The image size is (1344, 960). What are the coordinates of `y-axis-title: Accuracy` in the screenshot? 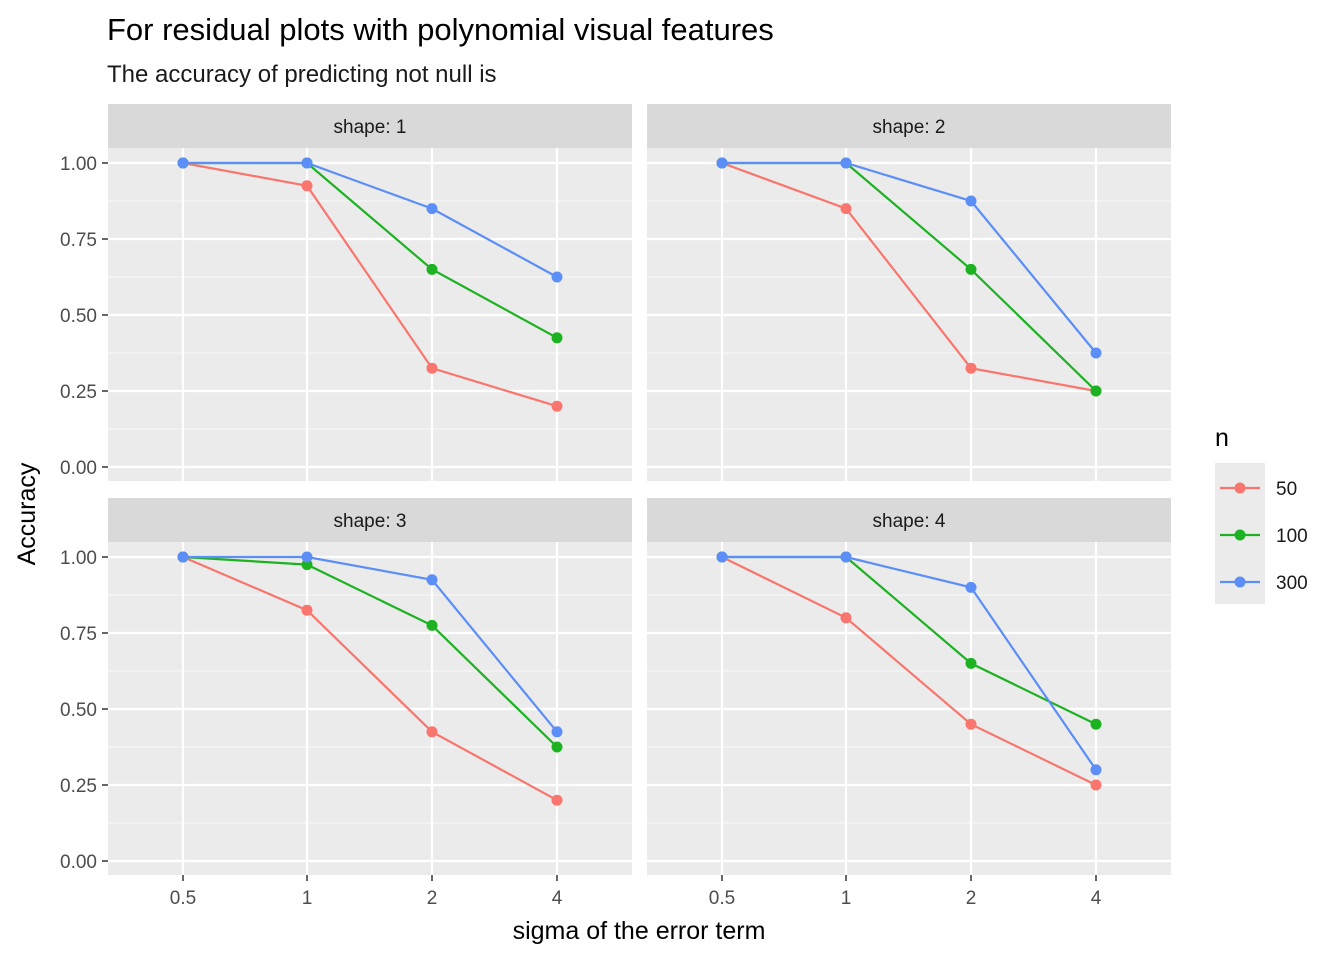 It's located at (27, 513).